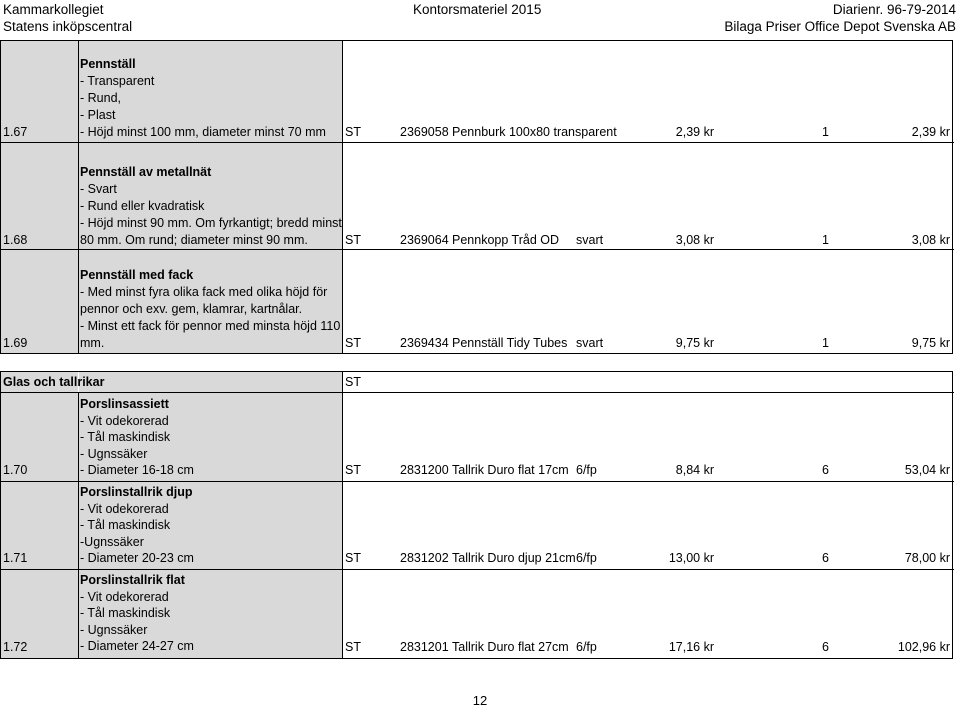 Image resolution: width=960 pixels, height=709 pixels. What do you see at coordinates (98, 115) in the screenshot?
I see `item-spec-line: - Plast` at bounding box center [98, 115].